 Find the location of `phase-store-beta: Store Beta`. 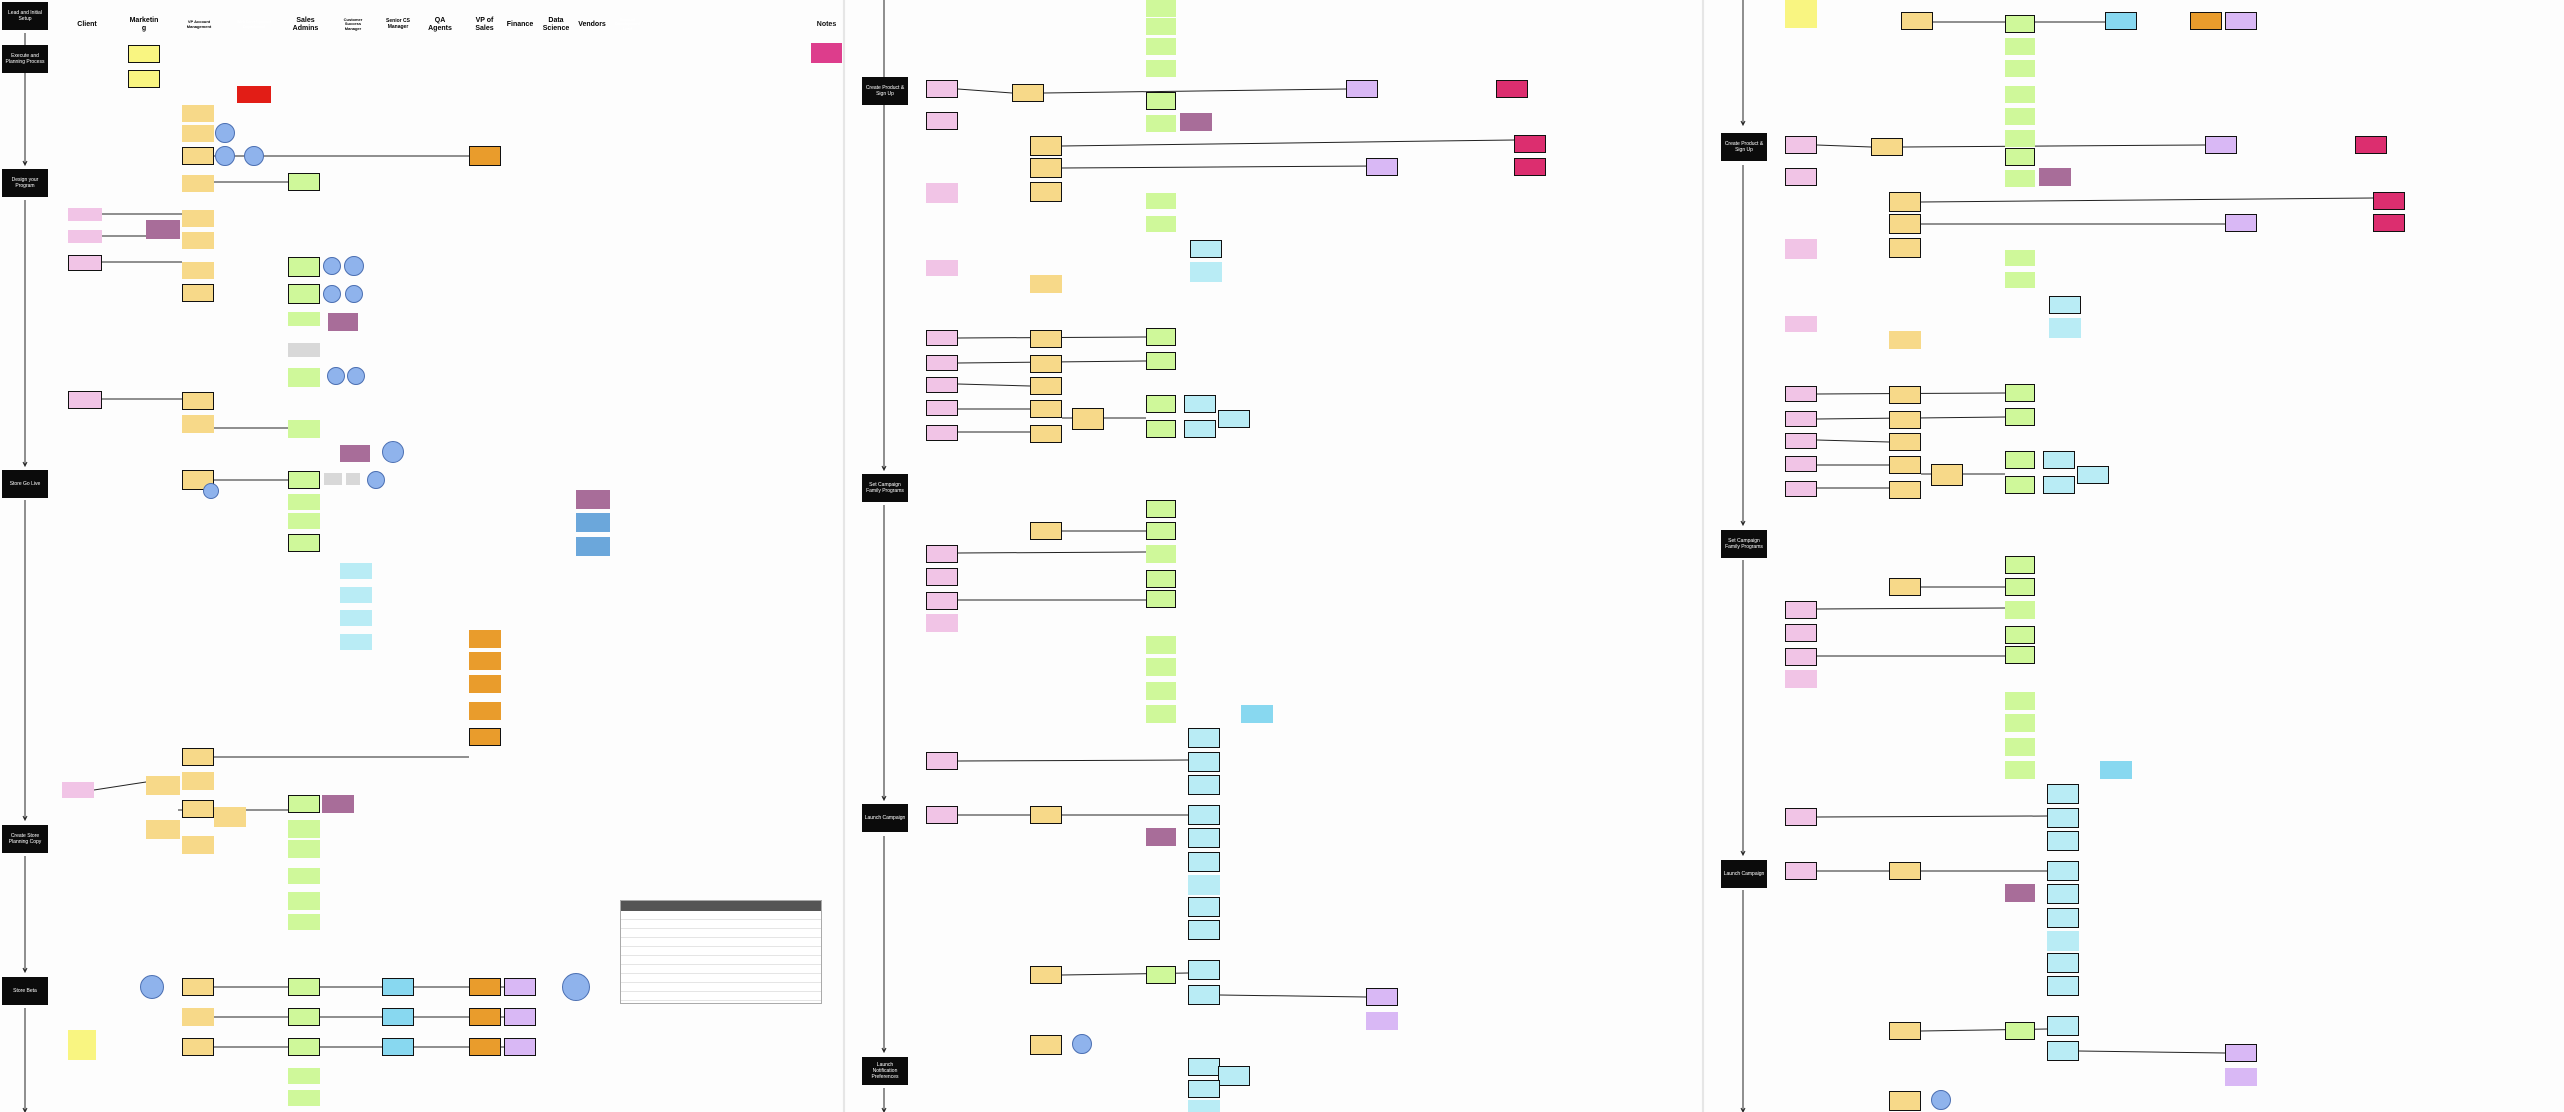

phase-store-beta: Store Beta is located at coordinates (25, 991).